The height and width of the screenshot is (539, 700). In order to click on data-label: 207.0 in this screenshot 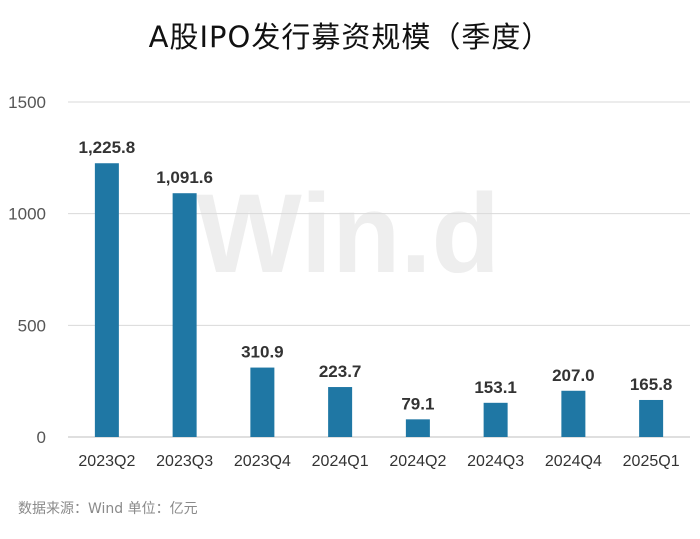, I will do `click(573, 375)`.